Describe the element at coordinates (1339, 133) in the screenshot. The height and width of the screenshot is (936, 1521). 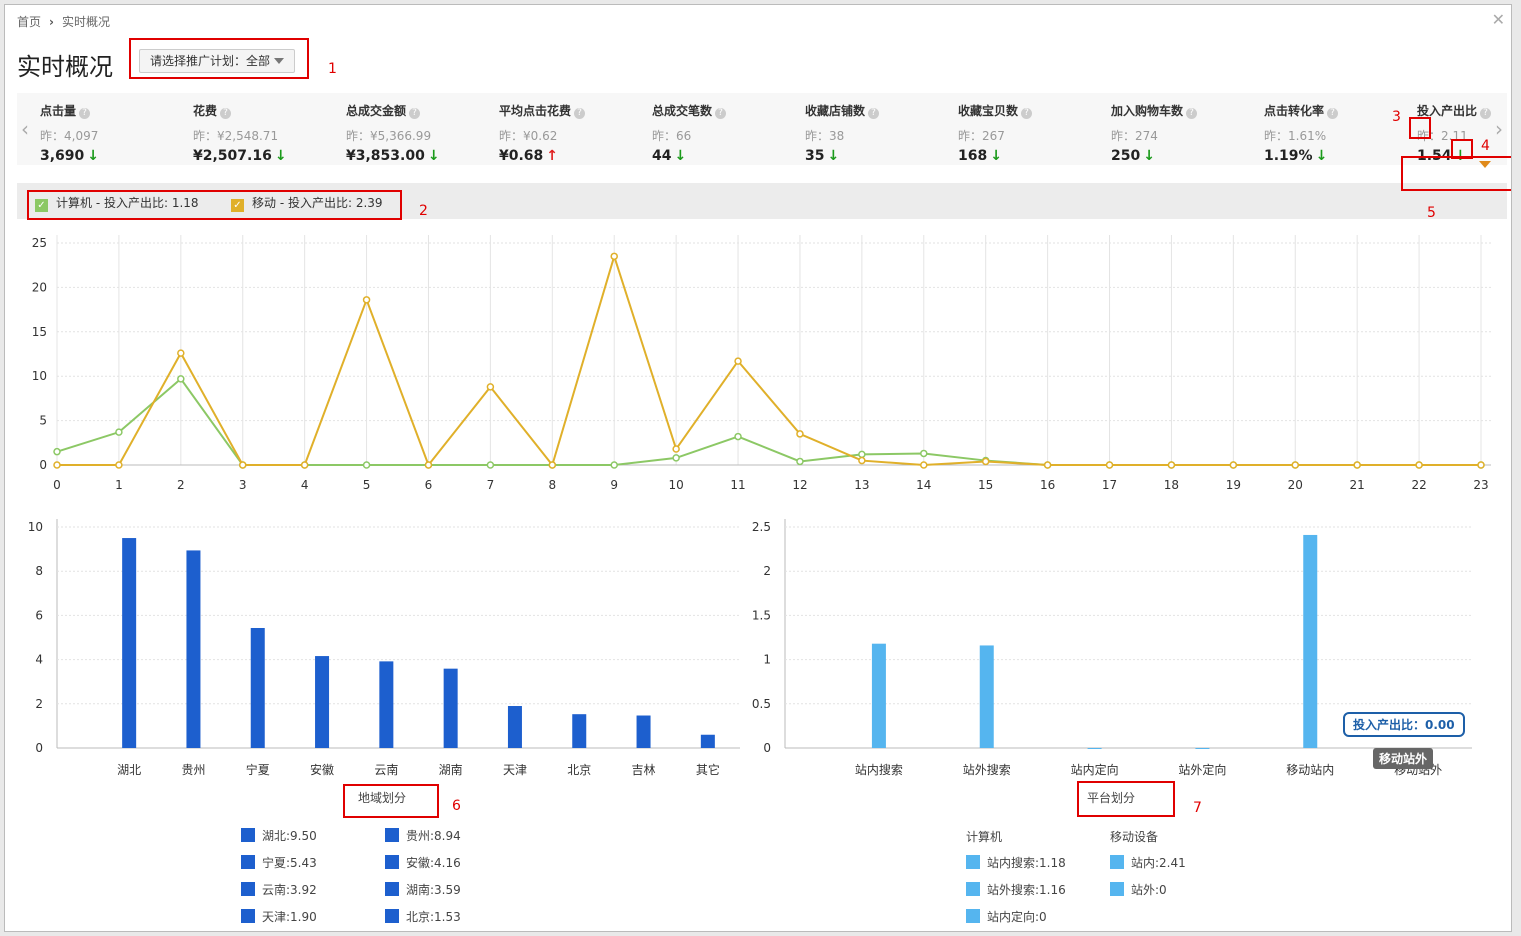
I see `metric-card: 点击转化率? 昨：1.61% 1.19% ↓` at that location.